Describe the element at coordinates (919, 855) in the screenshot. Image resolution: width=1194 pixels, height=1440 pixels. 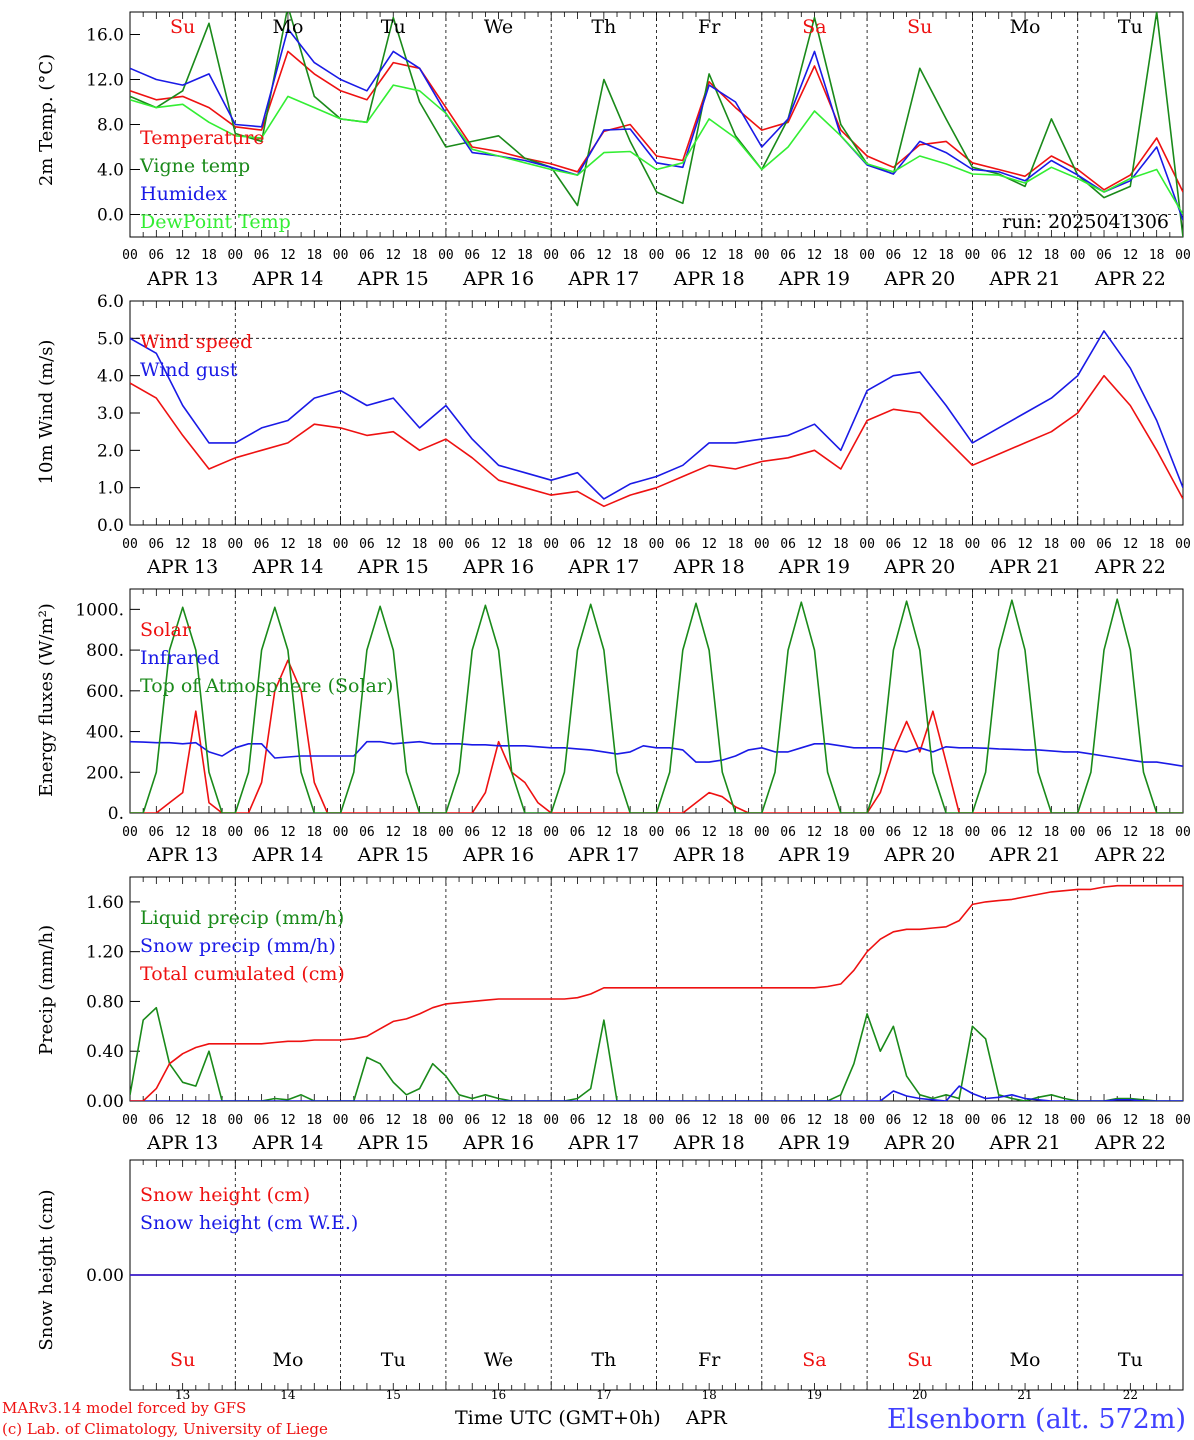
I see `x-day-label: APR 20` at that location.